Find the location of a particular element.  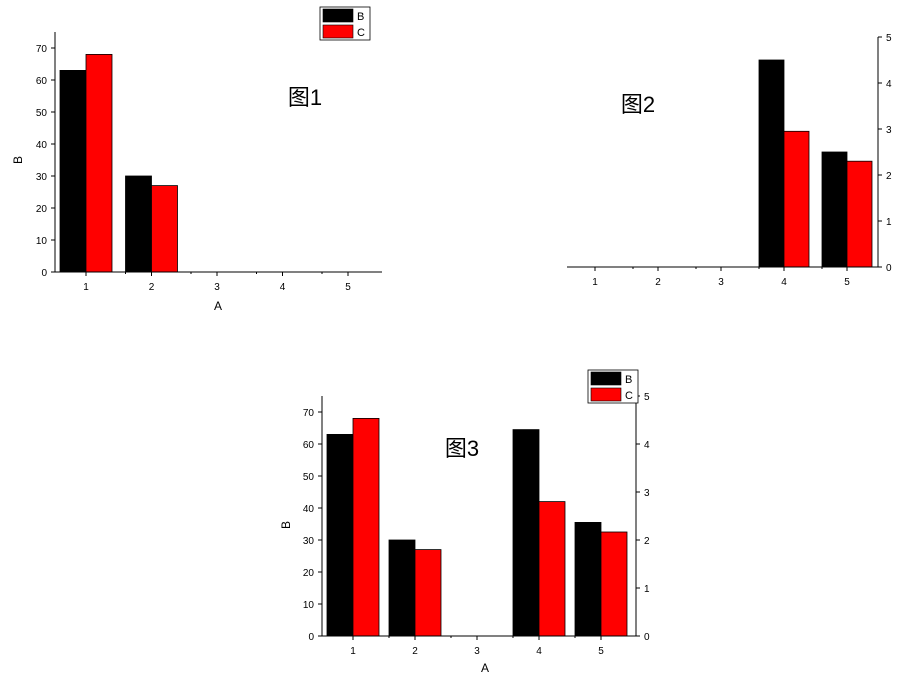

chart-panel-2: 1 2 3 4 5 0 1 2 3 4 5 图2 is located at coordinates (729, 160).